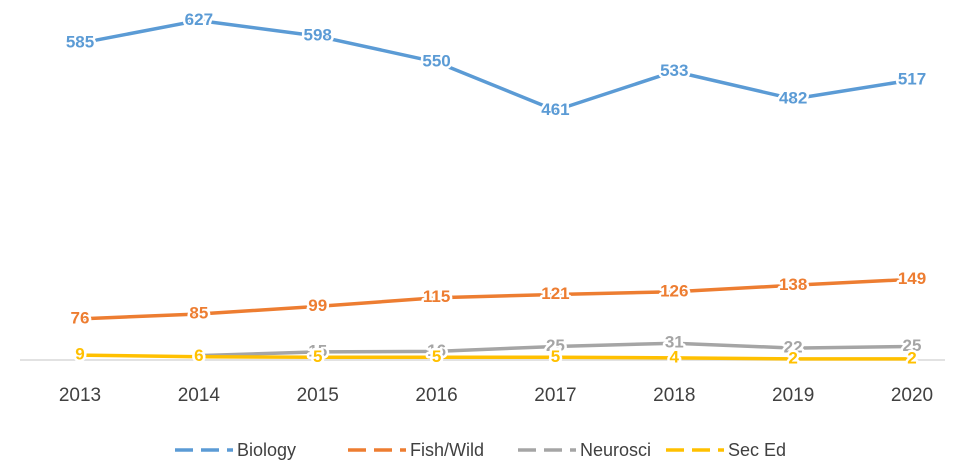 This screenshot has height=462, width=965. What do you see at coordinates (793, 97) in the screenshot?
I see `data-label: 482` at bounding box center [793, 97].